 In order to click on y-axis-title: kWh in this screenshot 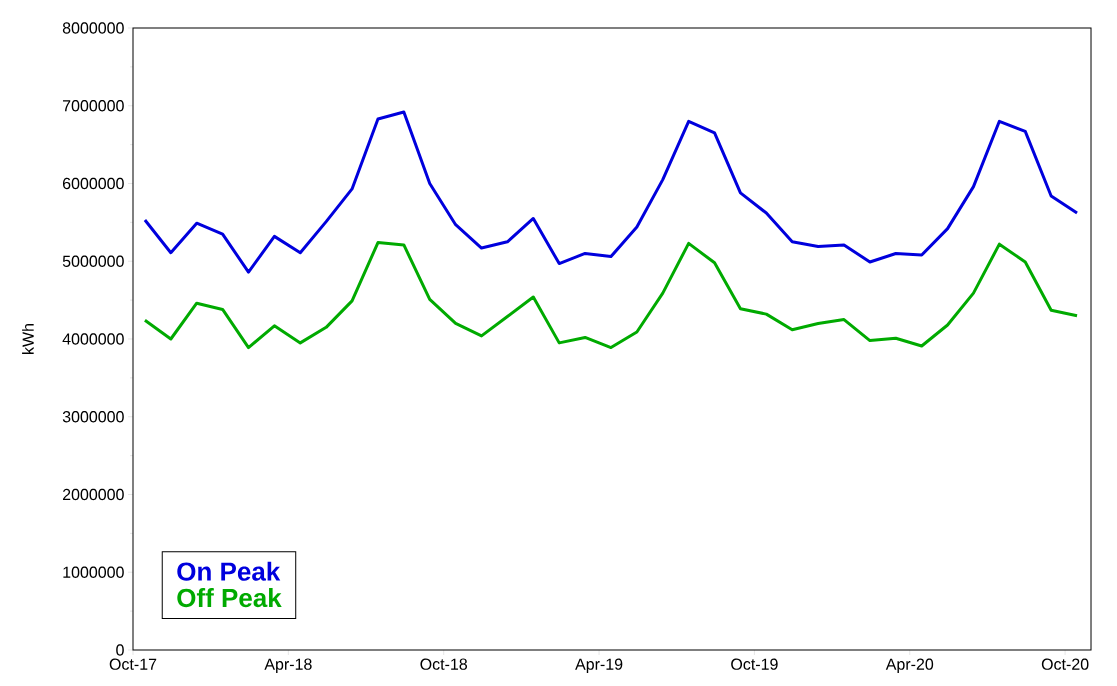, I will do `click(28, 339)`.